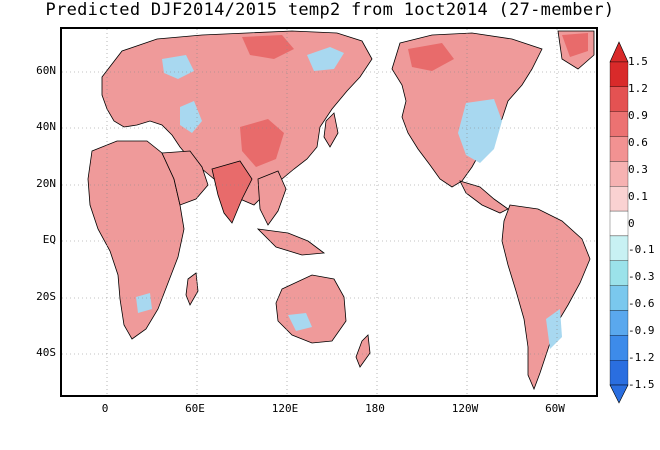 Image resolution: width=660 pixels, height=450 pixels. What do you see at coordinates (555, 408) in the screenshot?
I see `x-tick-label: 60W` at bounding box center [555, 408].